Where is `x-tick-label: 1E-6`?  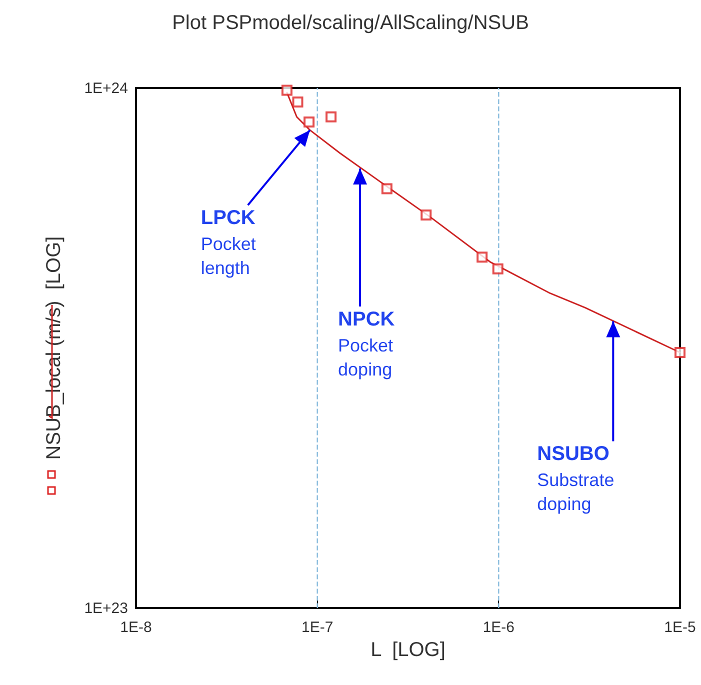 x-tick-label: 1E-6 is located at coordinates (498, 627).